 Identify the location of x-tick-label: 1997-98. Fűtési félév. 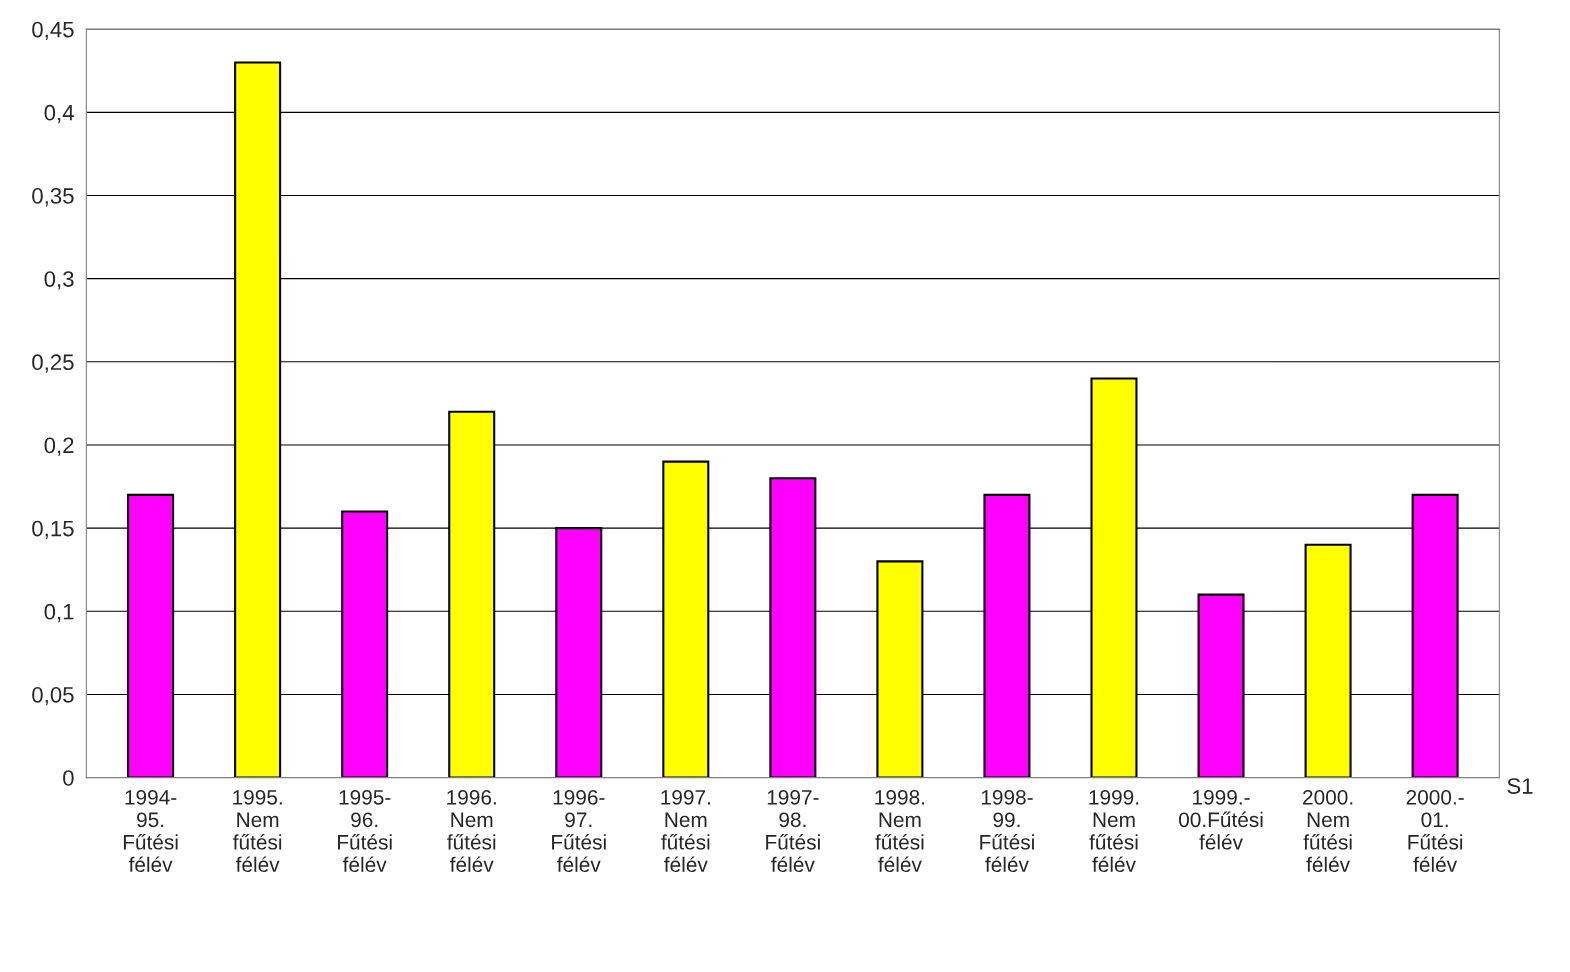
(793, 831).